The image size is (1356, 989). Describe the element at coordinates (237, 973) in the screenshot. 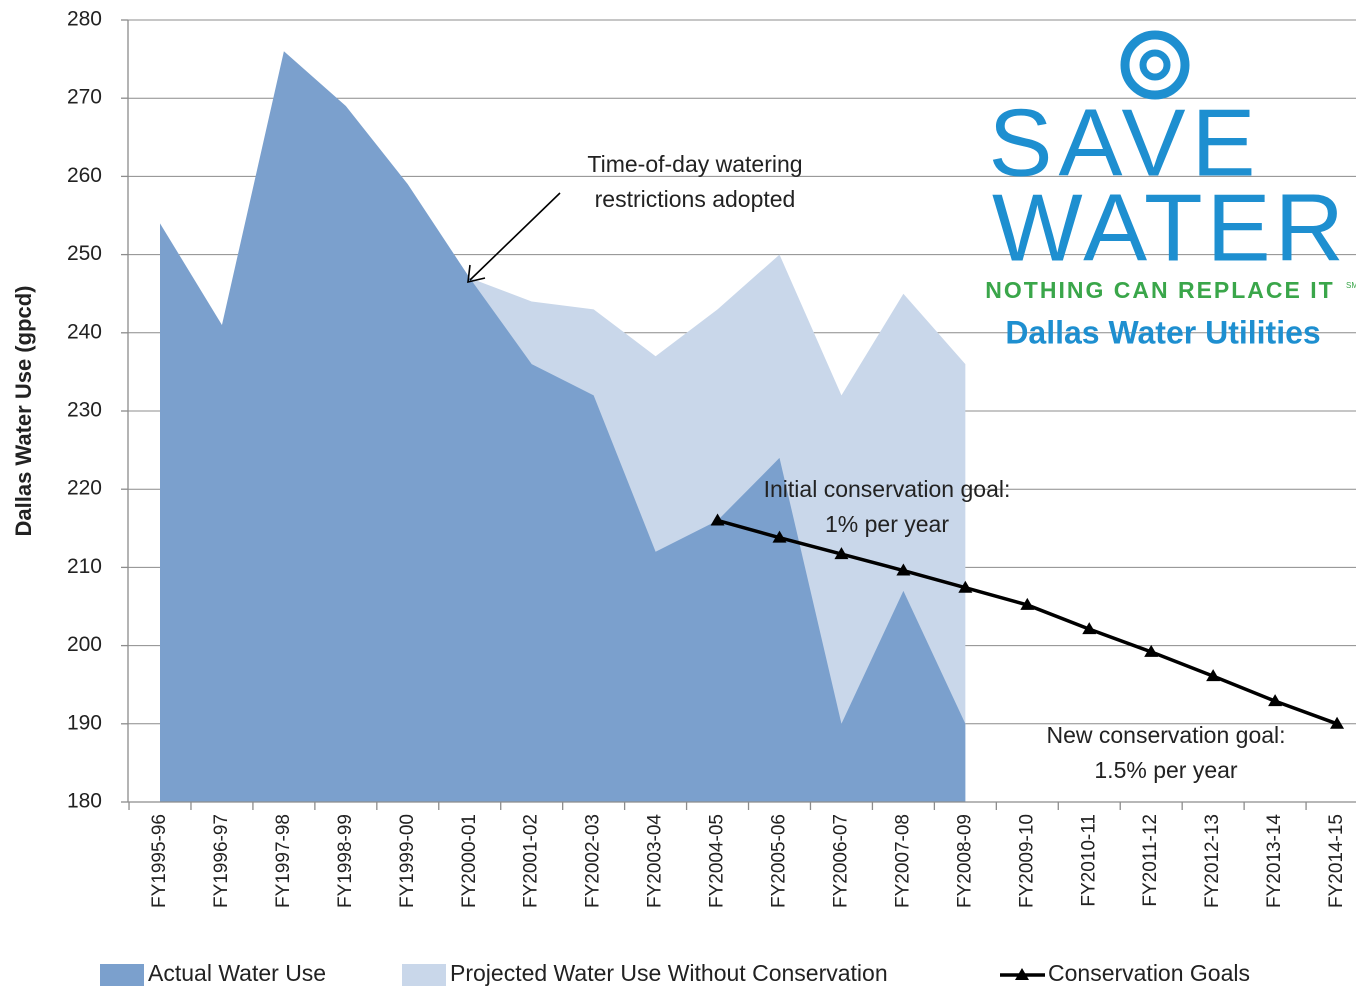

I see `legend-label: Actual Water Use` at that location.